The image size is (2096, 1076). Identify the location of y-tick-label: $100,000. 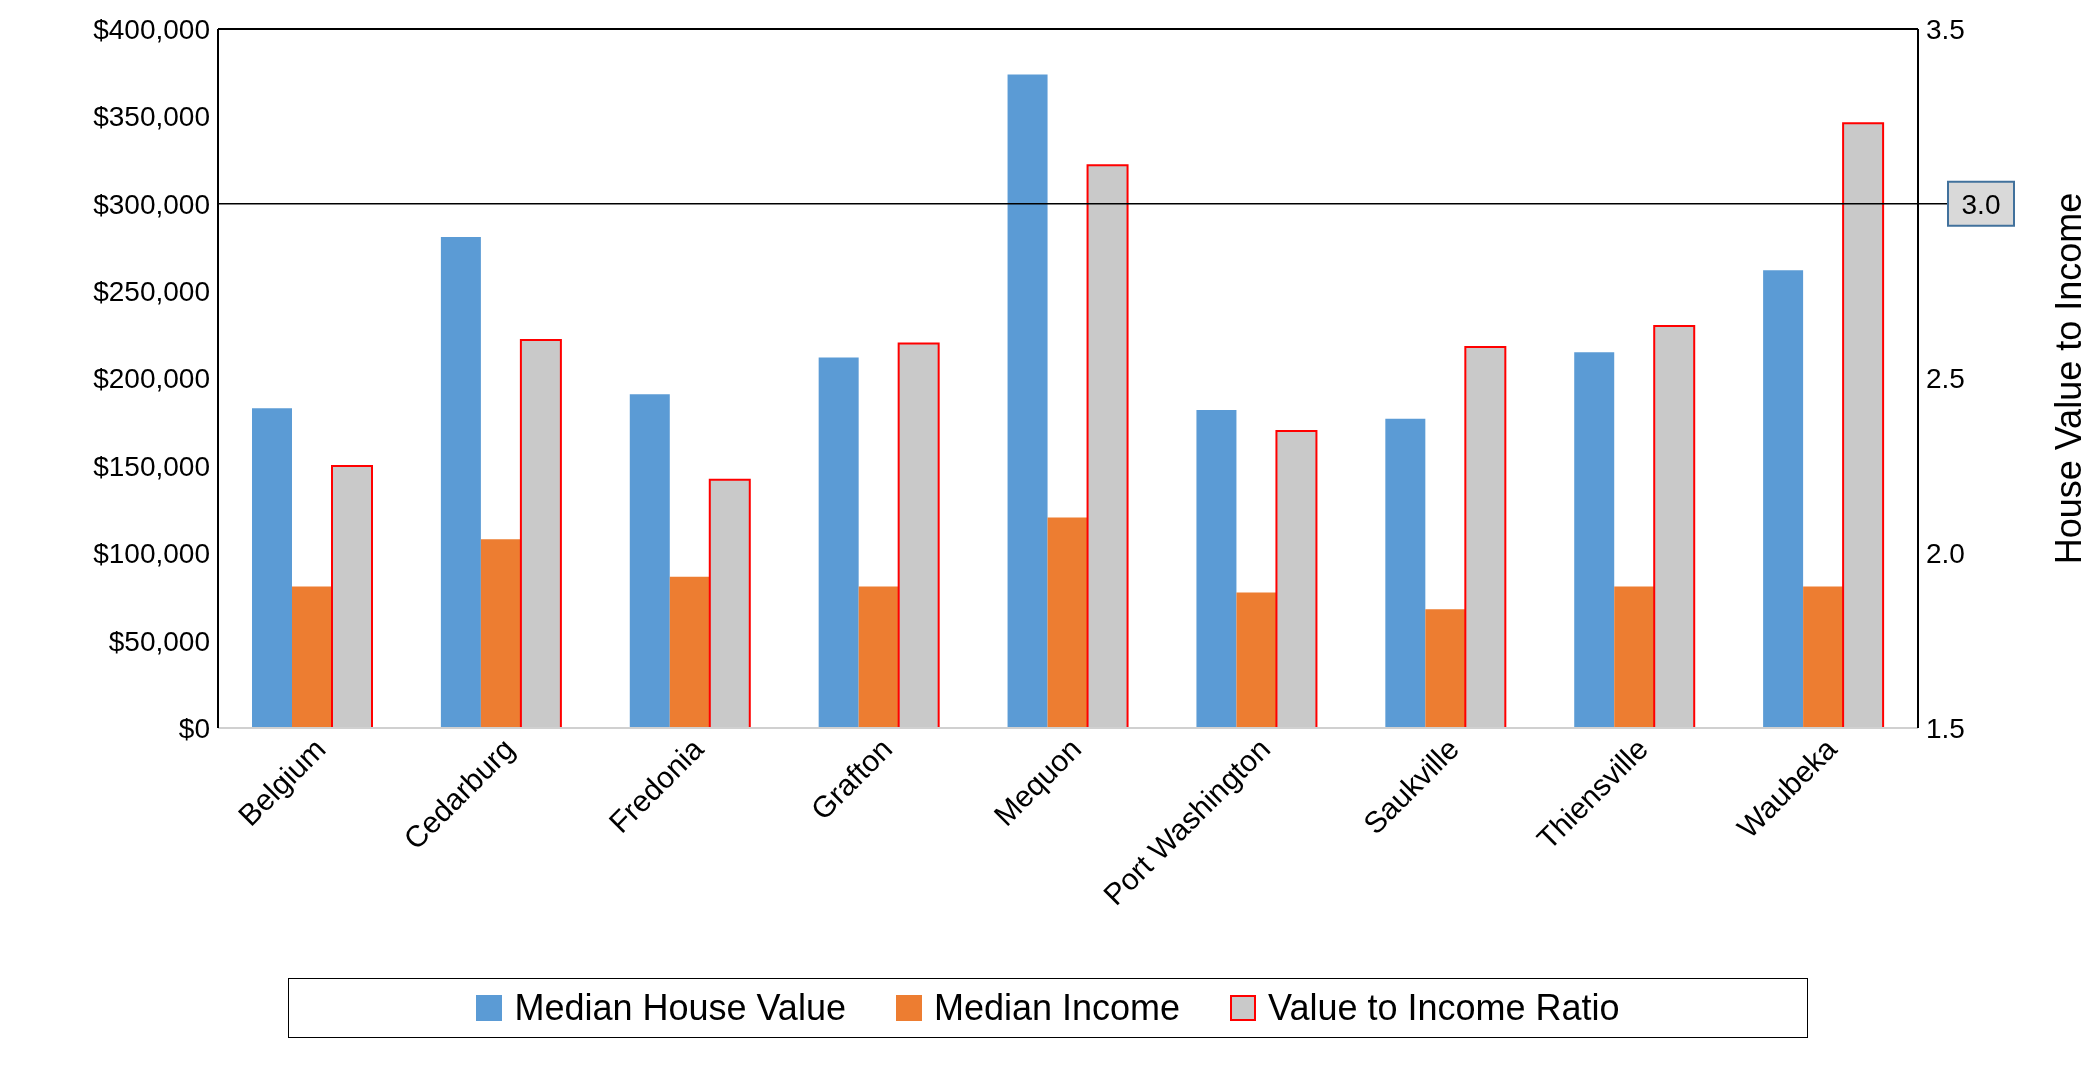
(151, 554).